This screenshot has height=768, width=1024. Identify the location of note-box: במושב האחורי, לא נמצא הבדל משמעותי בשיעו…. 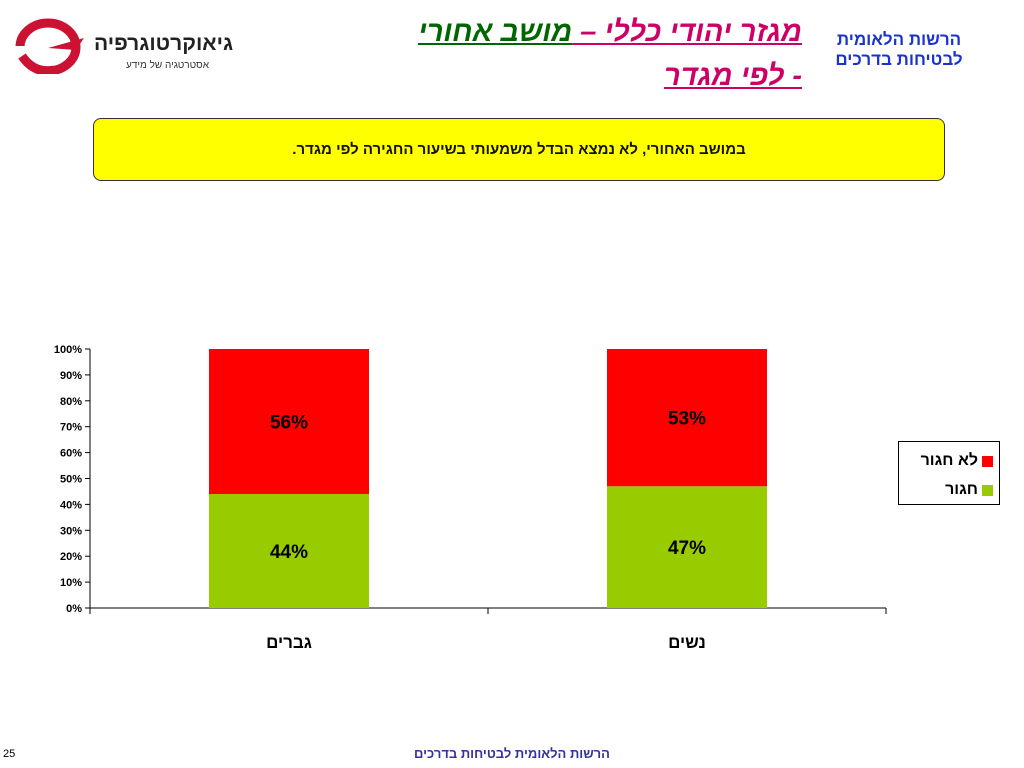
(519, 149).